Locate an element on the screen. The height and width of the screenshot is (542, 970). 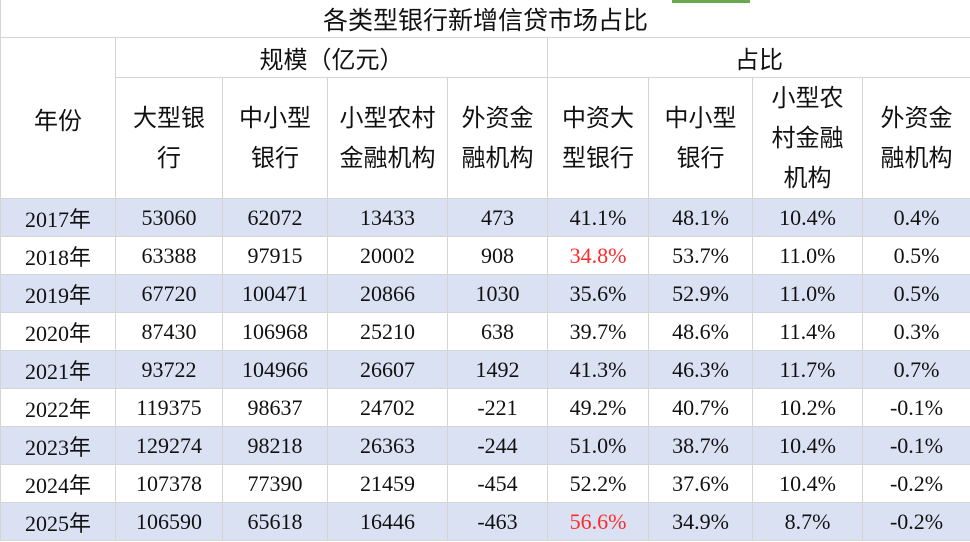
value-cell: 56.6% is located at coordinates (598, 521).